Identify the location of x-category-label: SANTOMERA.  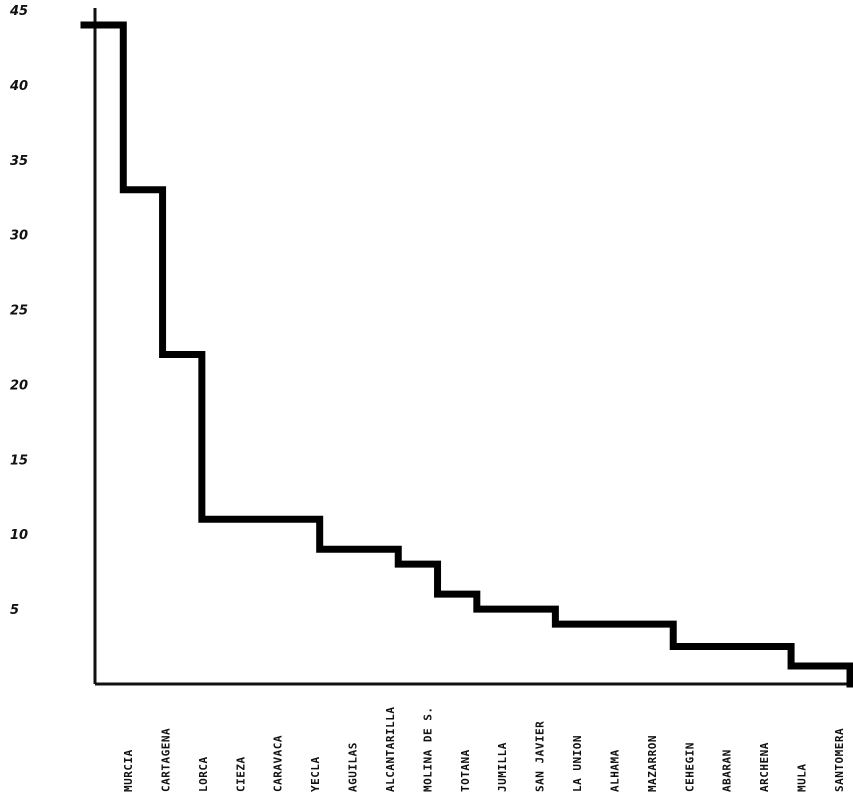
(839, 760).